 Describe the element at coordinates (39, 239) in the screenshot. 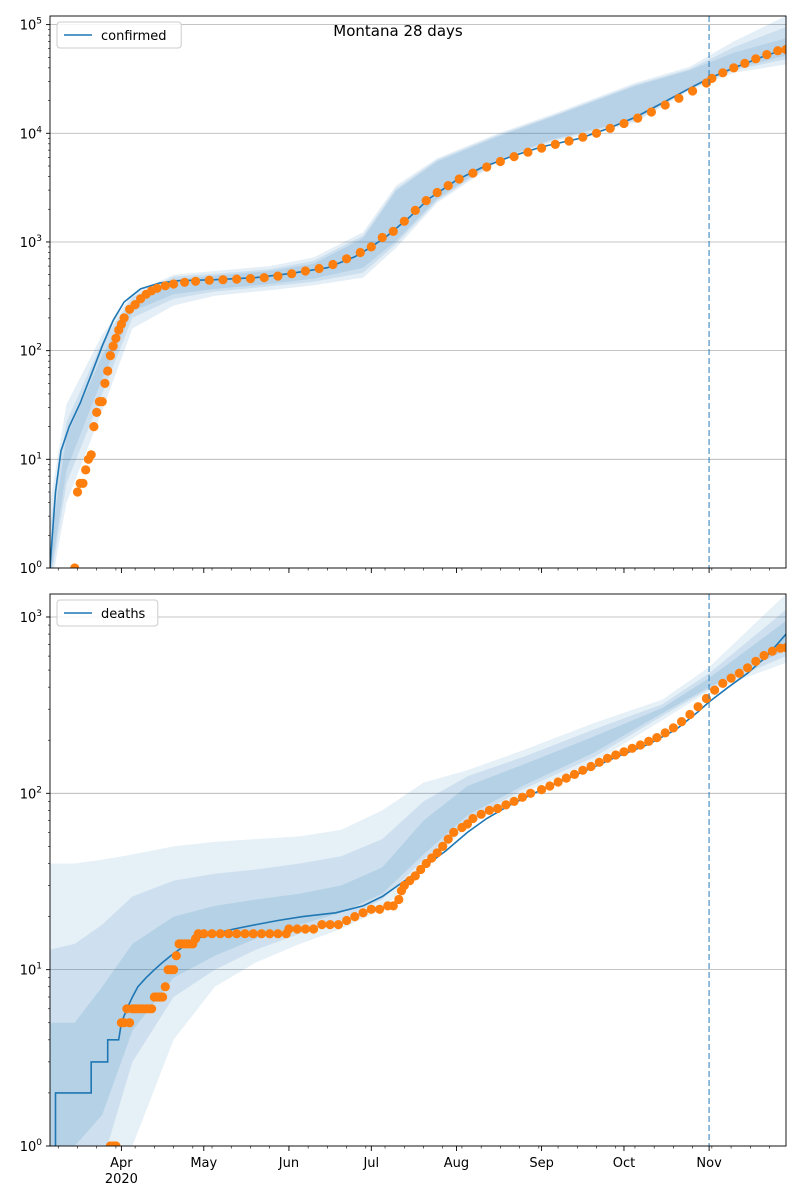

I see `y-tick-exponent: 3` at that location.